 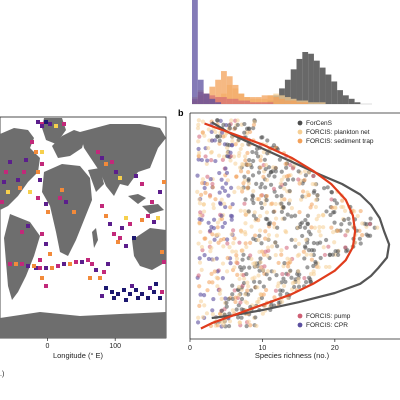 What do you see at coordinates (78, 355) in the screenshot?
I see `map-x-axis-label: Longitude (° E)` at bounding box center [78, 355].